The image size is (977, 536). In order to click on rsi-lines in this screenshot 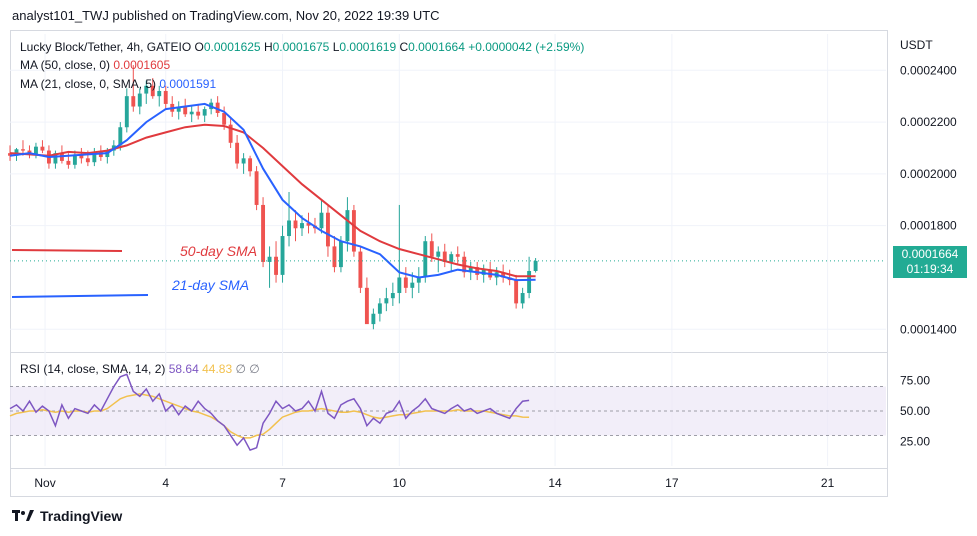, I will do `click(269, 412)`.